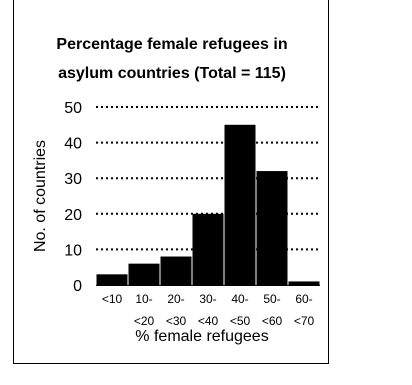  Describe the element at coordinates (73, 250) in the screenshot. I see `y-tick-label-10: 10` at that location.